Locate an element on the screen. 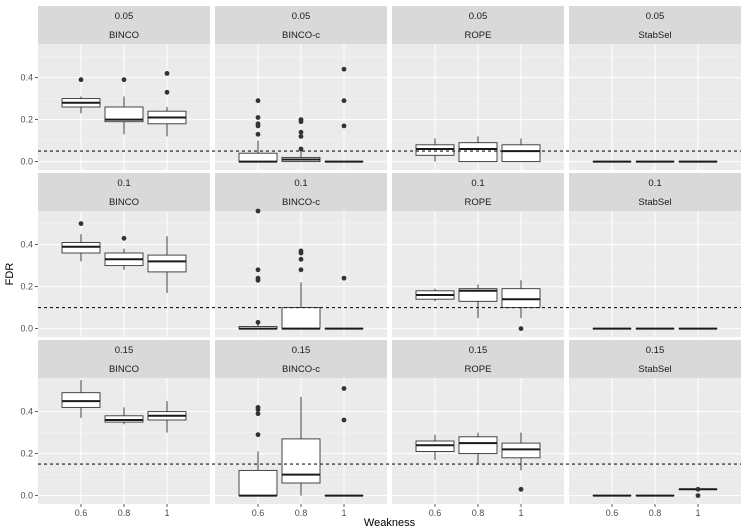 The width and height of the screenshot is (747, 529). boxes-r2-c0 is located at coordinates (124, 406).